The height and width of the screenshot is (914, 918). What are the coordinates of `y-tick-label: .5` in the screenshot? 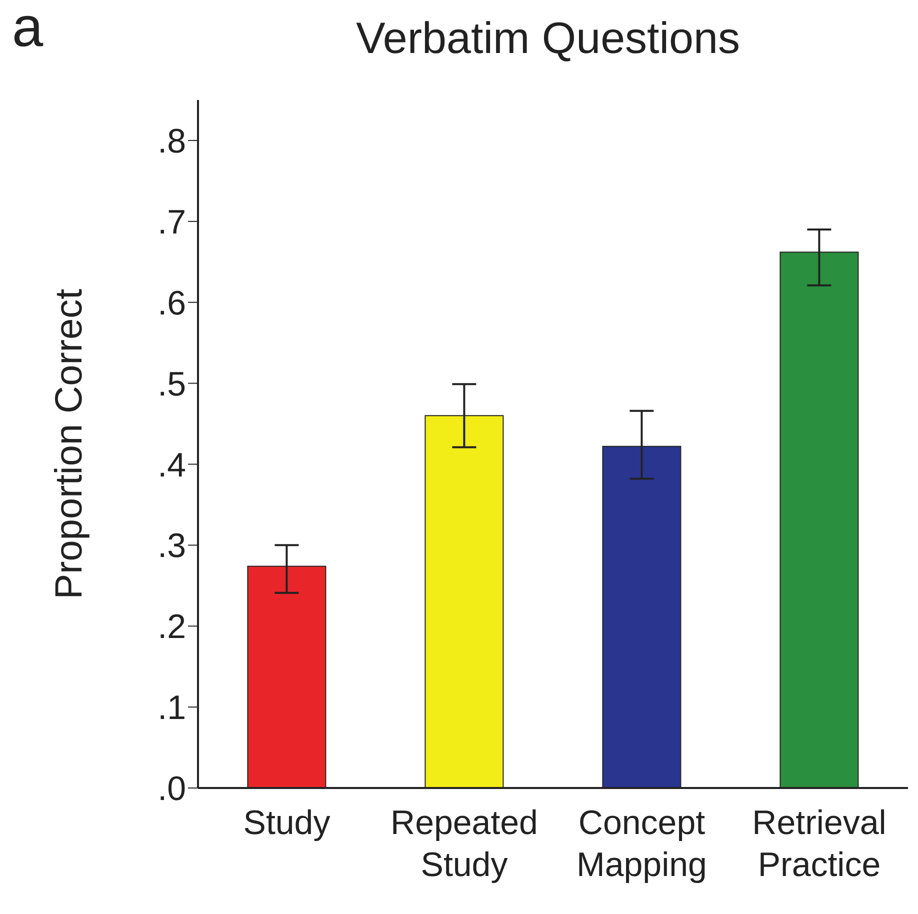 It's located at (172, 384).